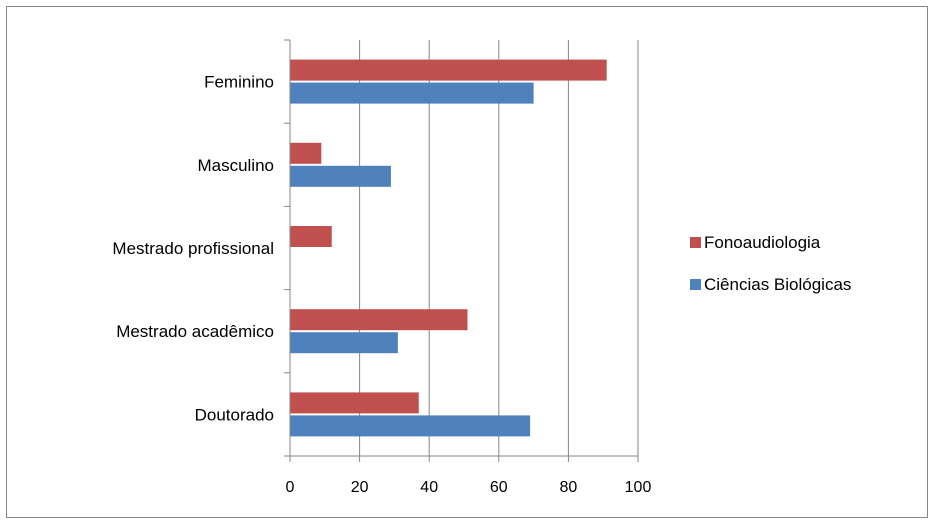  I want to click on x-tick-label-100: 100, so click(638, 487).